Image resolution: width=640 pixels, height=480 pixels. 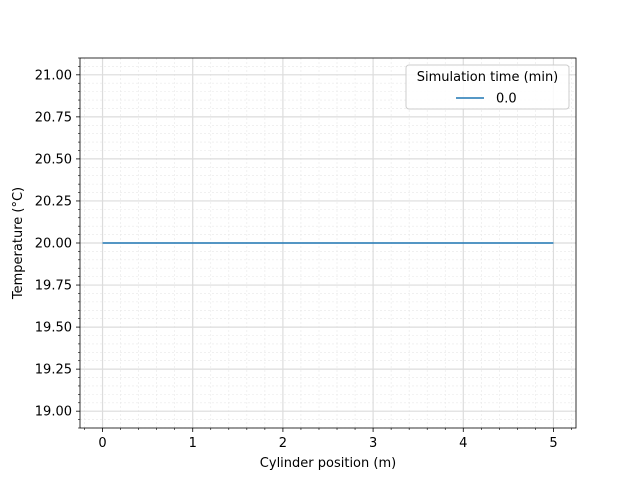 I want to click on x-tick-label: 5, so click(x=553, y=443).